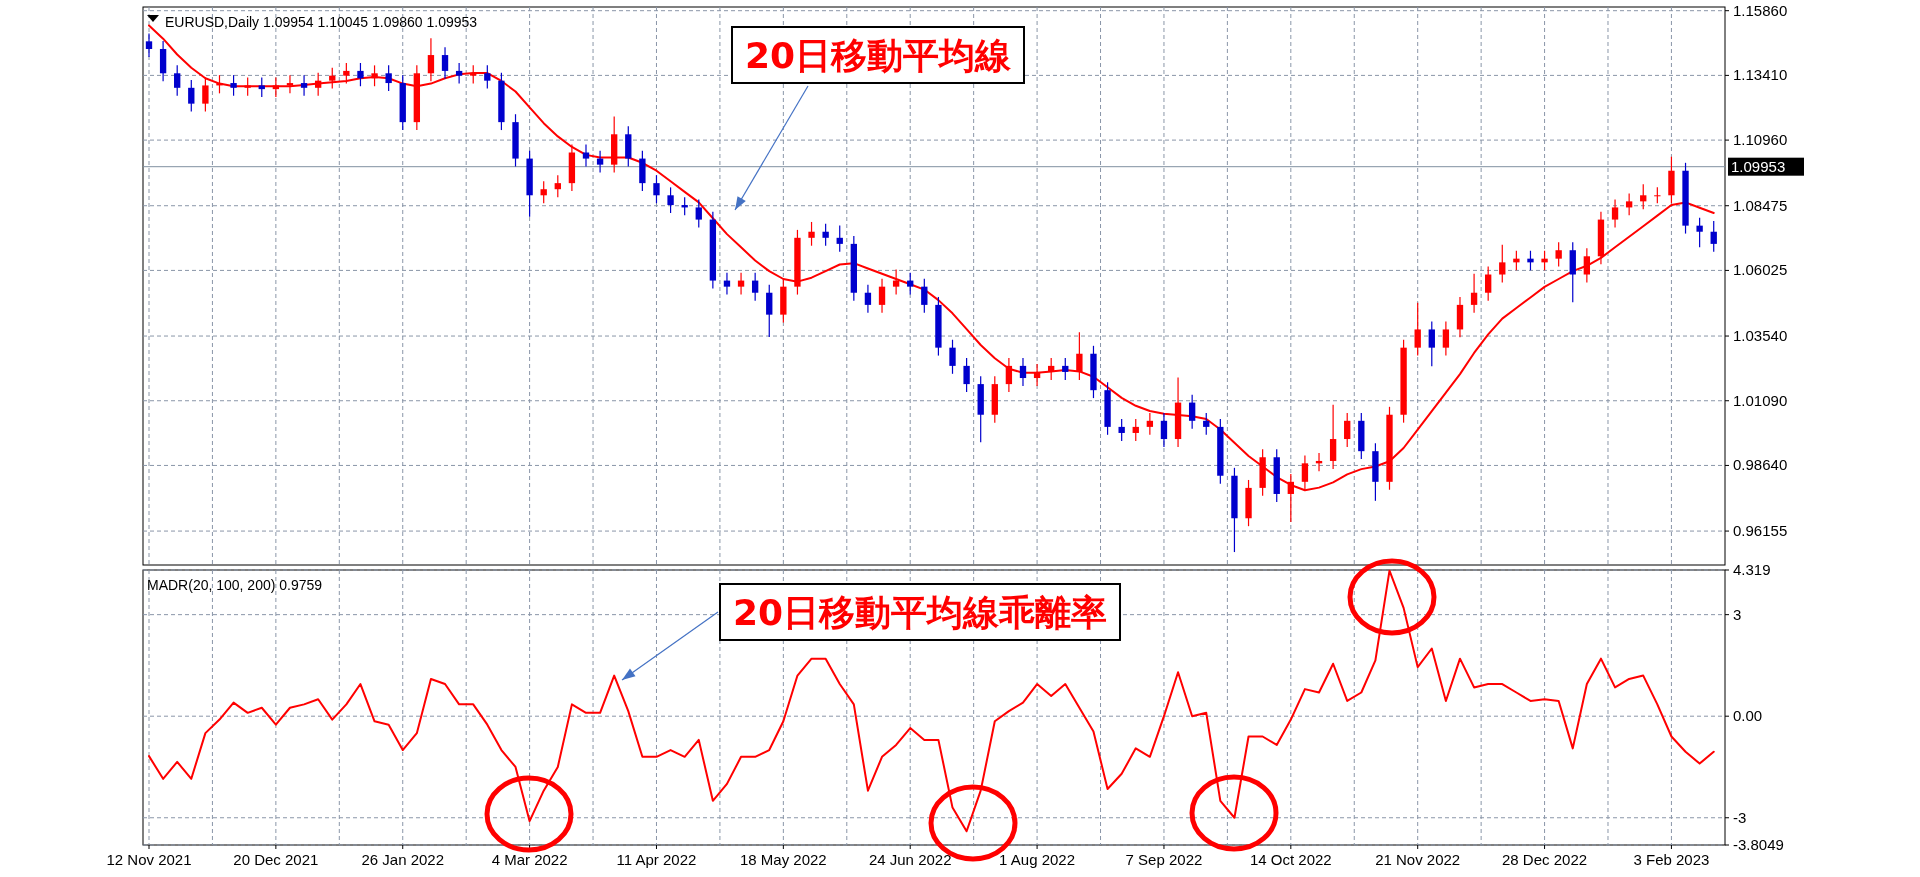 This screenshot has height=877, width=1920. Describe the element at coordinates (1290, 859) in the screenshot. I see `x-tick-label: 14 Oct 2022` at that location.